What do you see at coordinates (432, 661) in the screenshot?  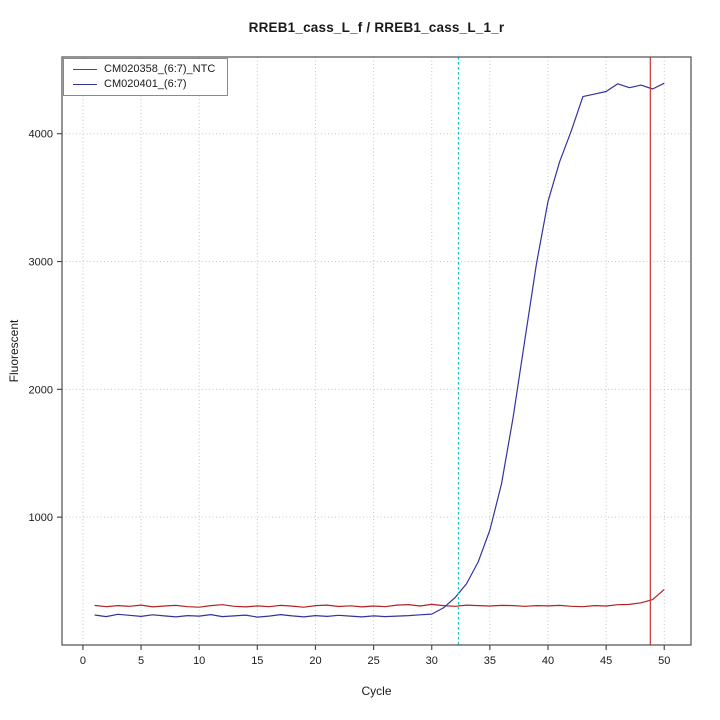 I see `x-tick-label: 30` at bounding box center [432, 661].